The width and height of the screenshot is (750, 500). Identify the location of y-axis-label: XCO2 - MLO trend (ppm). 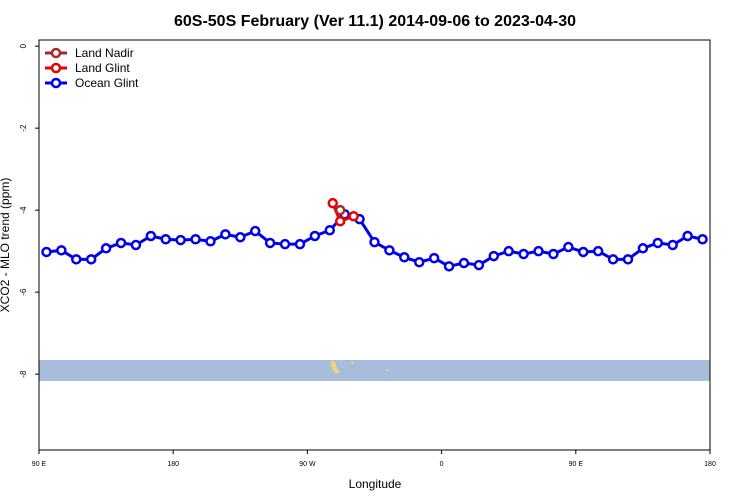
(6, 245).